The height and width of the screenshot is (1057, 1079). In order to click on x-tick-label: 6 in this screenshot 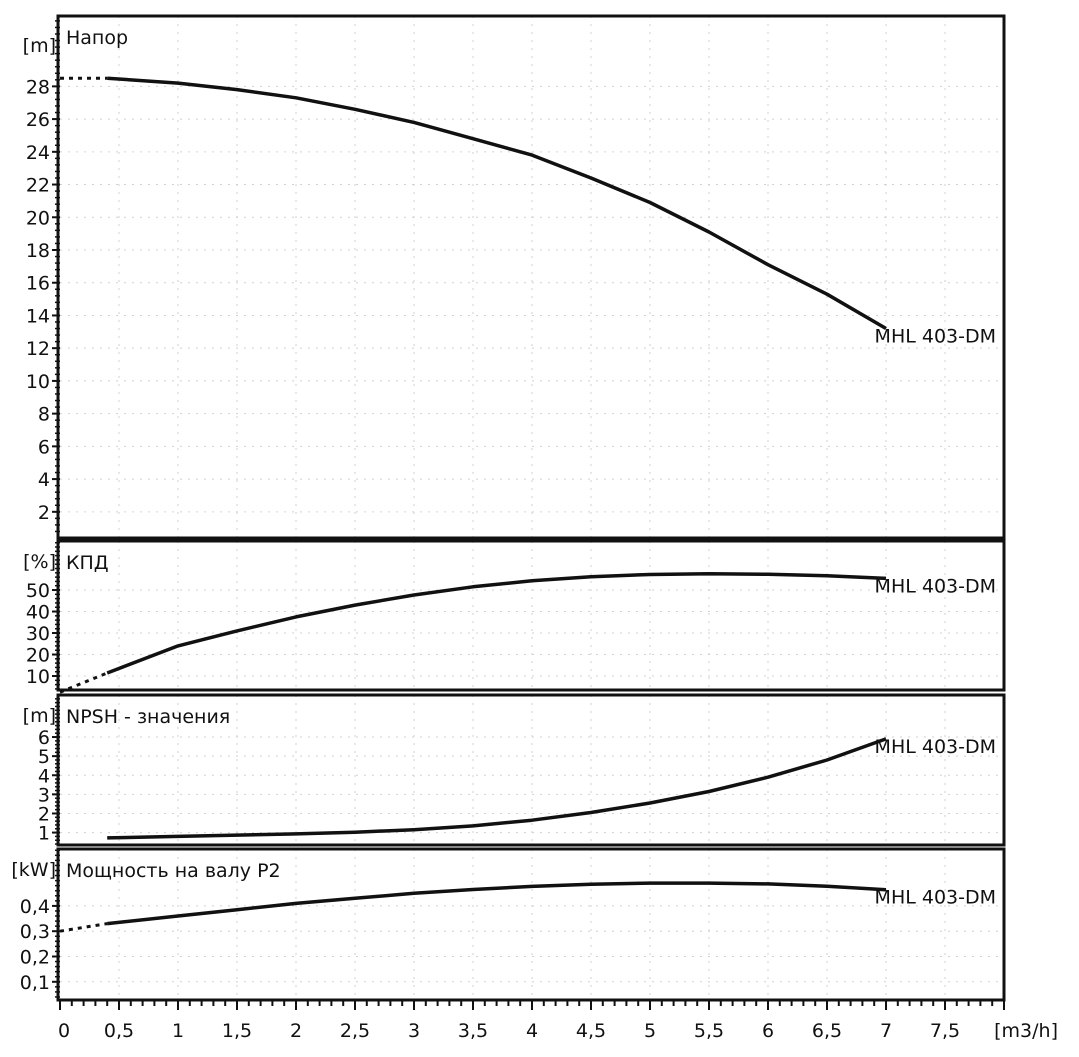, I will do `click(768, 1031)`.